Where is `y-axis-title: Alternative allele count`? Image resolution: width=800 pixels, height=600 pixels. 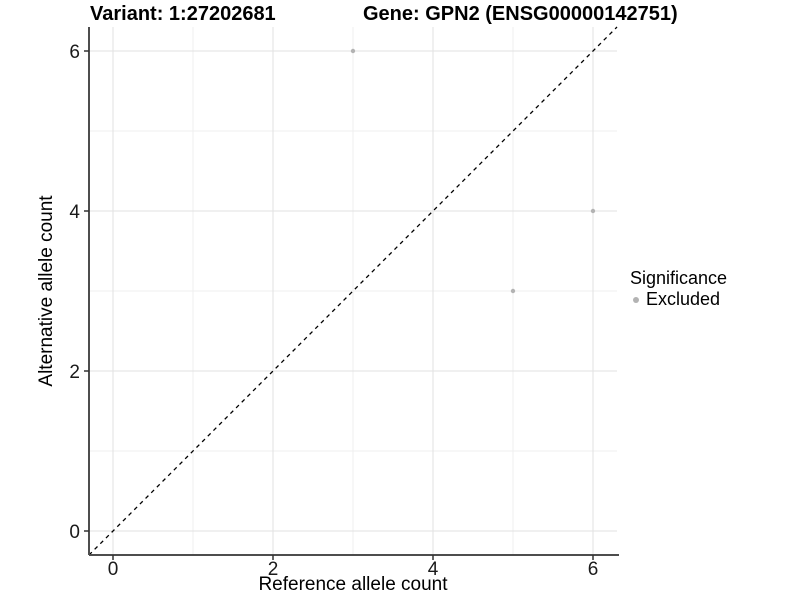
y-axis-title: Alternative allele count is located at coordinates (46, 291).